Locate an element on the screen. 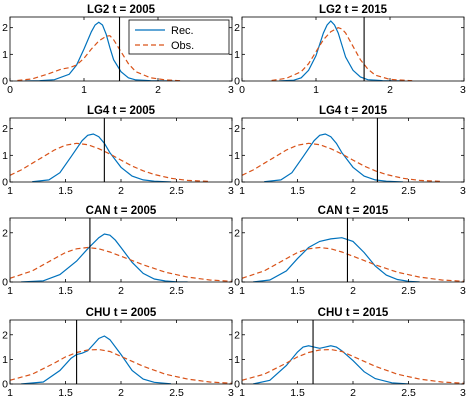 Image resolution: width=474 pixels, height=402 pixels. panel-title: CHU t = 2005 is located at coordinates (121, 313).